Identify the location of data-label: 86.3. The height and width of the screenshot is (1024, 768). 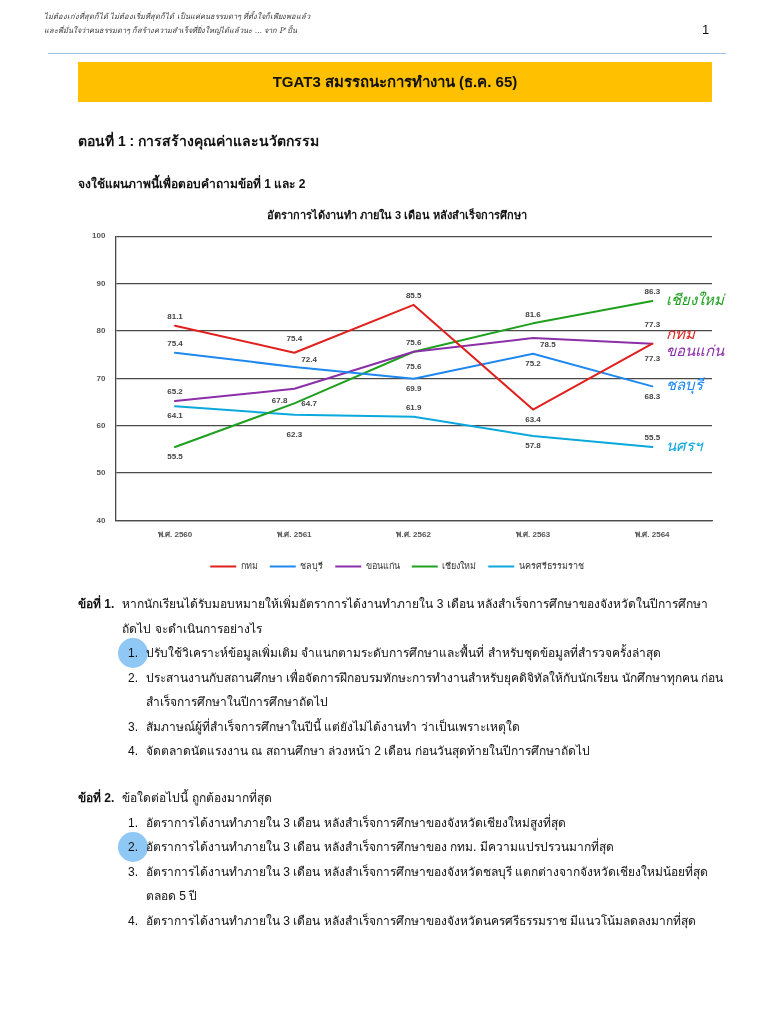
(652, 292).